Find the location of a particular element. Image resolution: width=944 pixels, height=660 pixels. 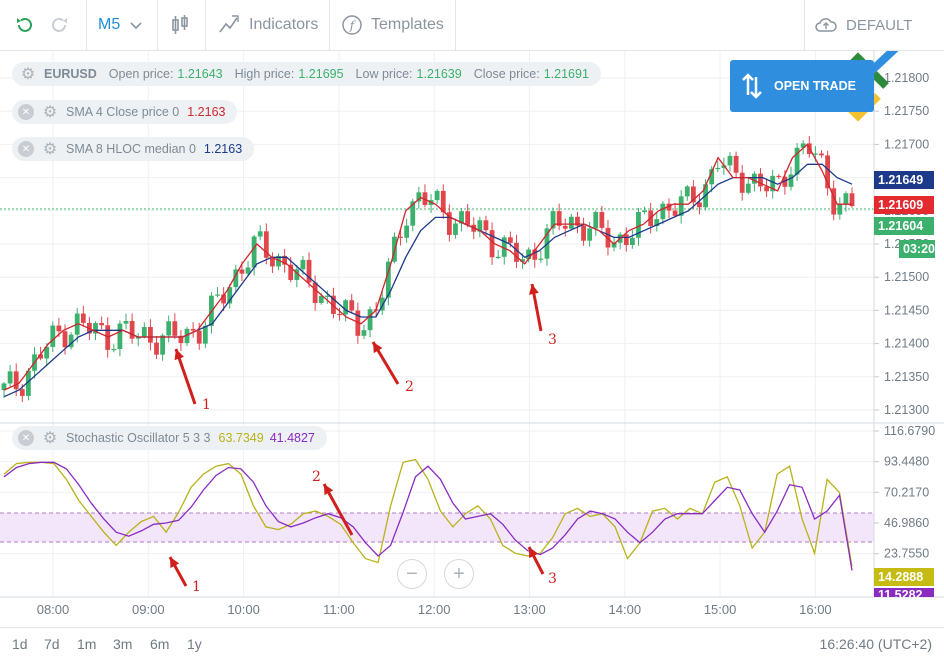

range-3m-button: 3m is located at coordinates (123, 644).